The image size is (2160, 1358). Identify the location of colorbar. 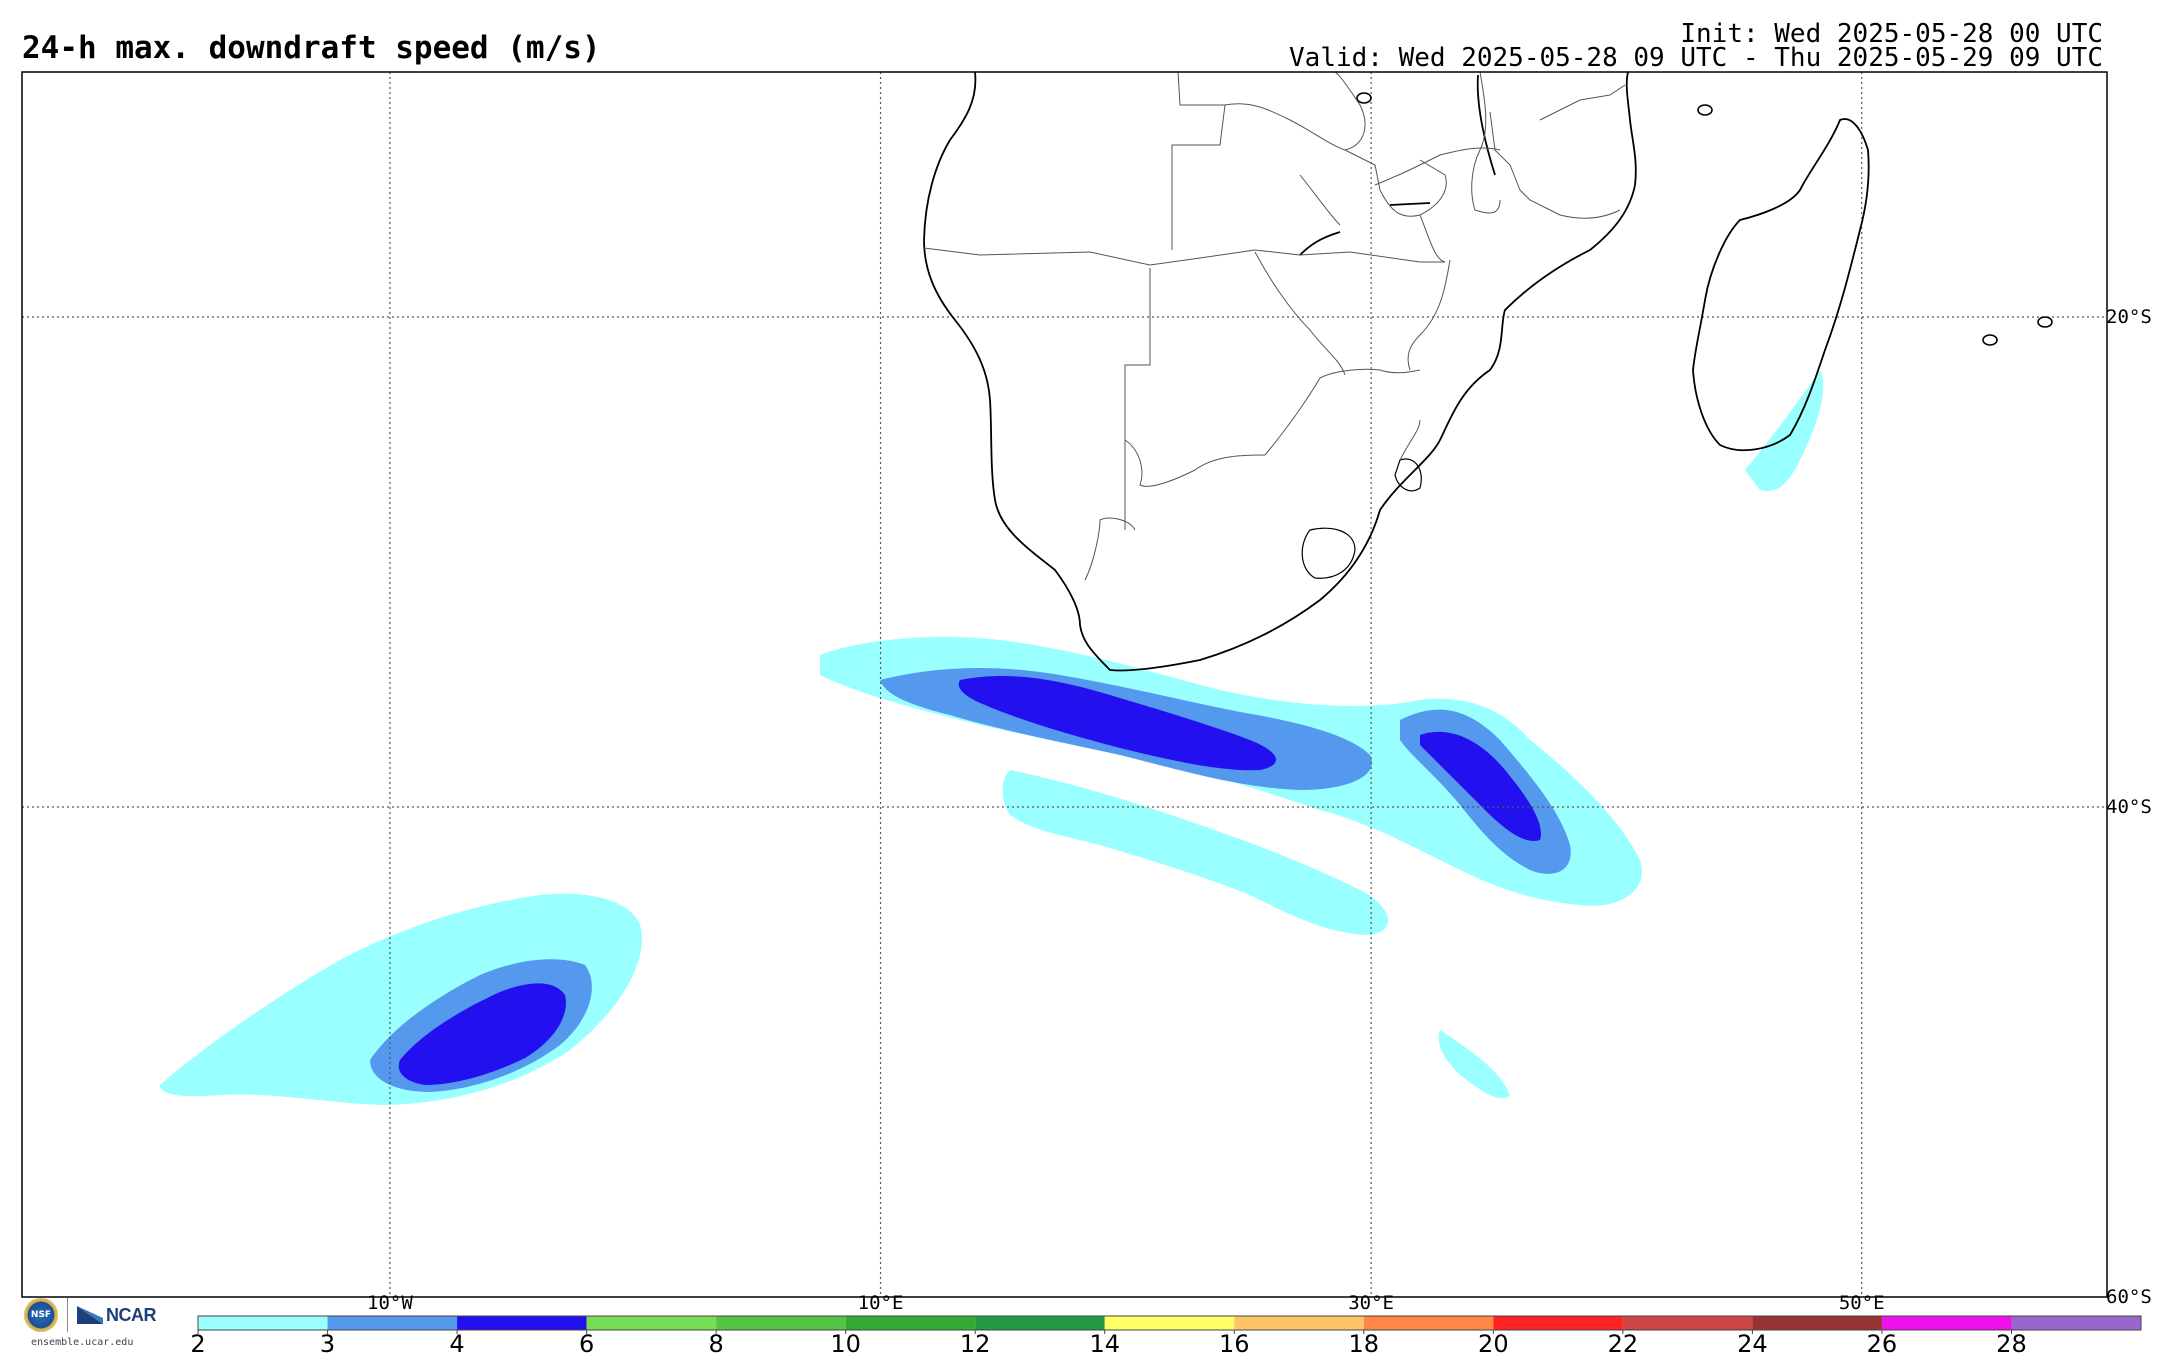
(1169, 1324).